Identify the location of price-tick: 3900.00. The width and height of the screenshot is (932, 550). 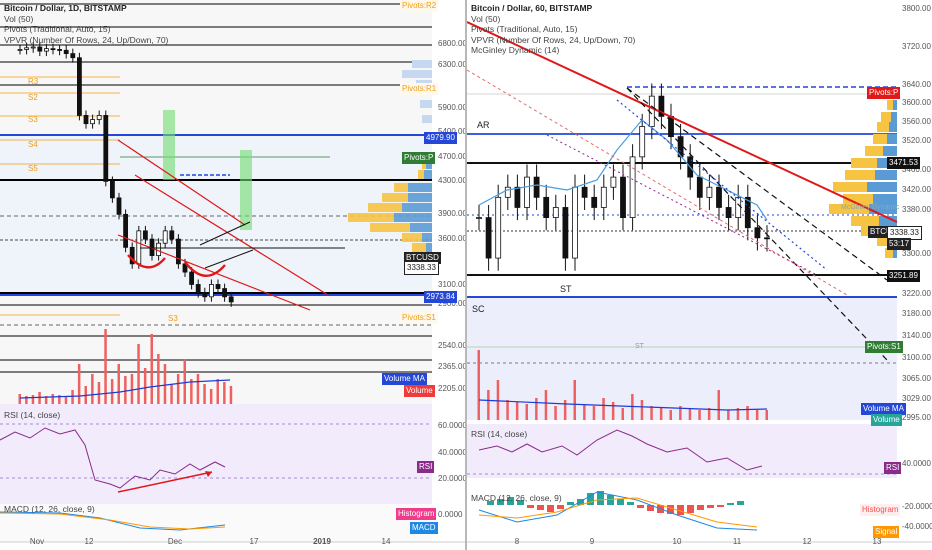
(451, 213).